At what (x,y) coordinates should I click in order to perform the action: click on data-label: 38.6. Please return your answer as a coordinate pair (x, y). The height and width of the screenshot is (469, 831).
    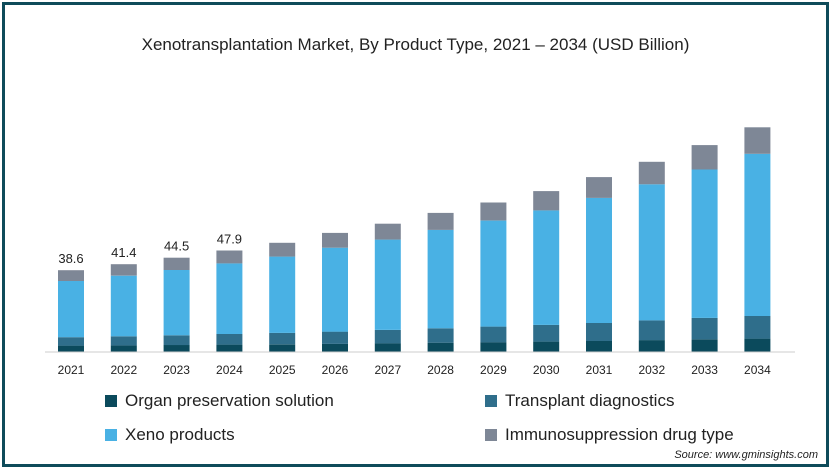
    Looking at the image, I should click on (70, 258).